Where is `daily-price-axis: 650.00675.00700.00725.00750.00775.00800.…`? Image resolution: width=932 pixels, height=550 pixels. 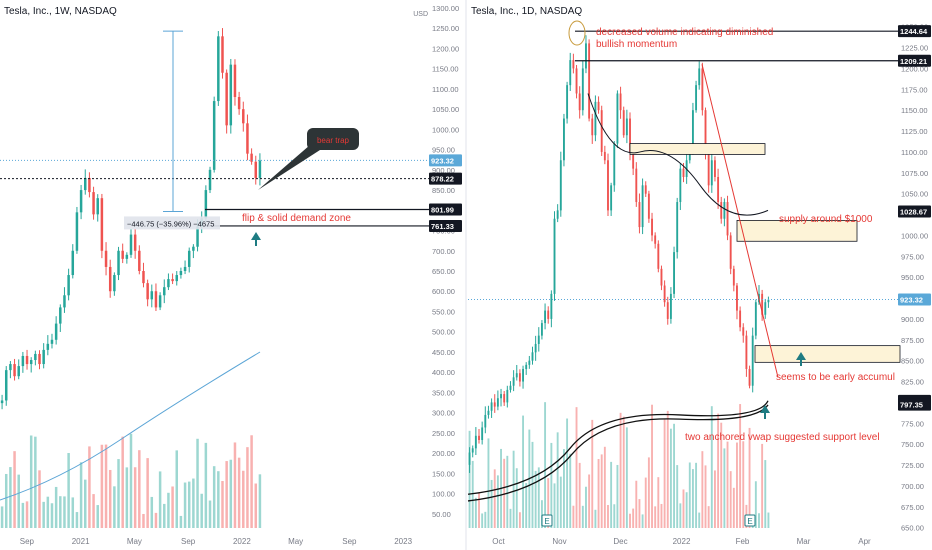
daily-price-axis: 650.00675.00700.00725.00750.00775.00800.… is located at coordinates (914, 278).